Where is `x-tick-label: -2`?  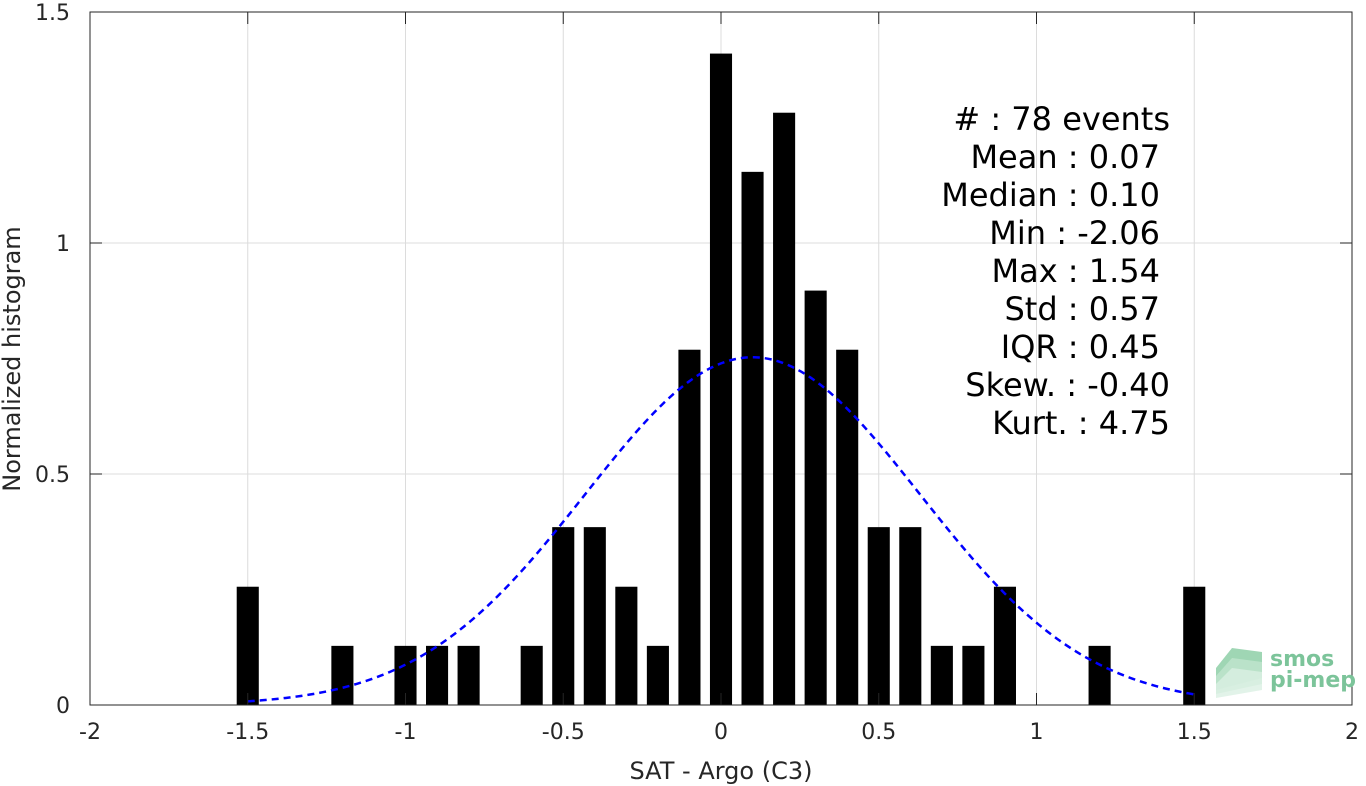 x-tick-label: -2 is located at coordinates (90, 732).